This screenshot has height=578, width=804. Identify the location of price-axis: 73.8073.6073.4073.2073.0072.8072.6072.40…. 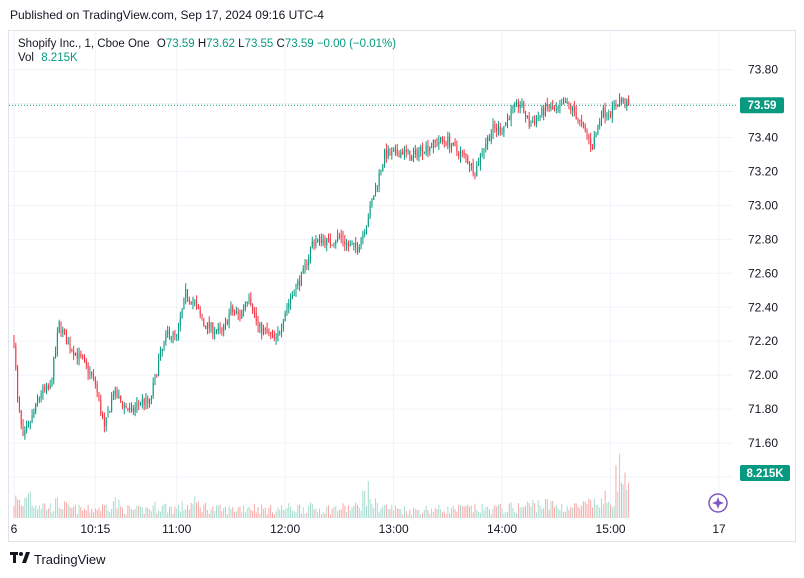
(763, 273).